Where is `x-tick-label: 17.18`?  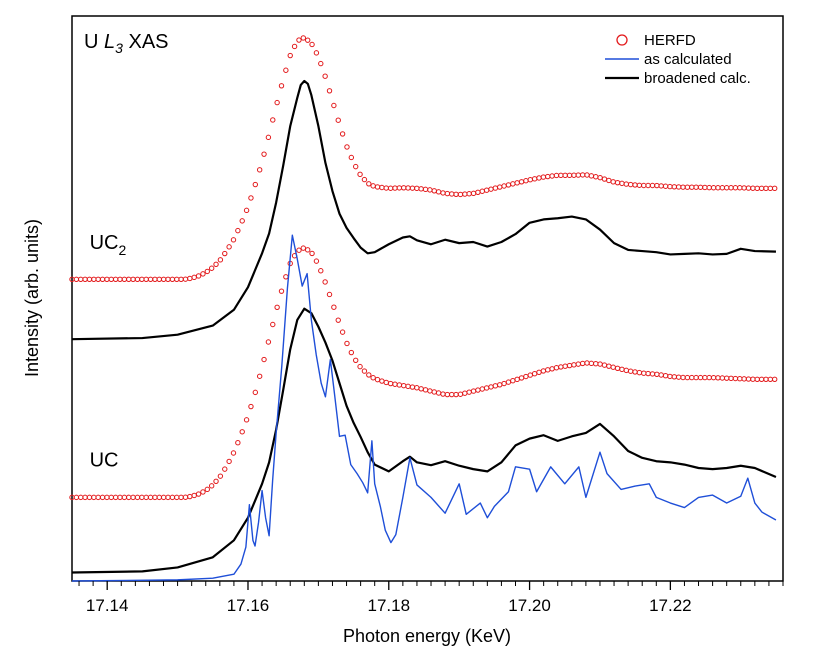 x-tick-label: 17.18 is located at coordinates (389, 605).